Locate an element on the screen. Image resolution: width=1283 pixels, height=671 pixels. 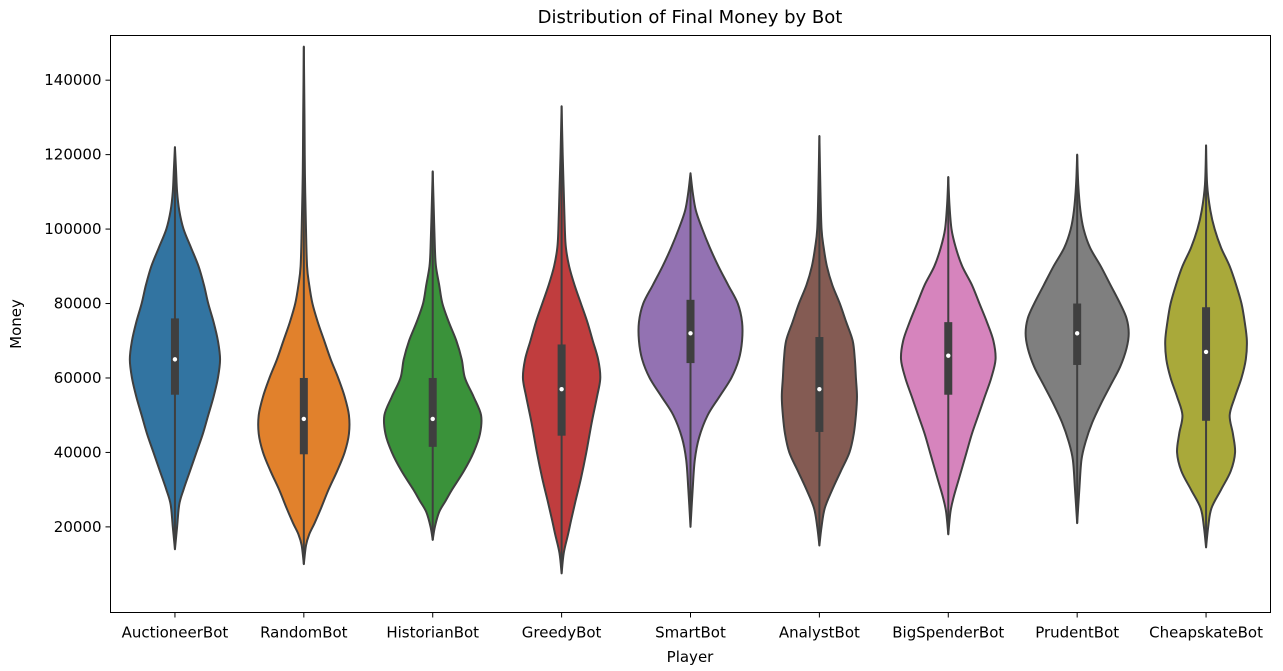
violin-prudentbot is located at coordinates (1077, 339).